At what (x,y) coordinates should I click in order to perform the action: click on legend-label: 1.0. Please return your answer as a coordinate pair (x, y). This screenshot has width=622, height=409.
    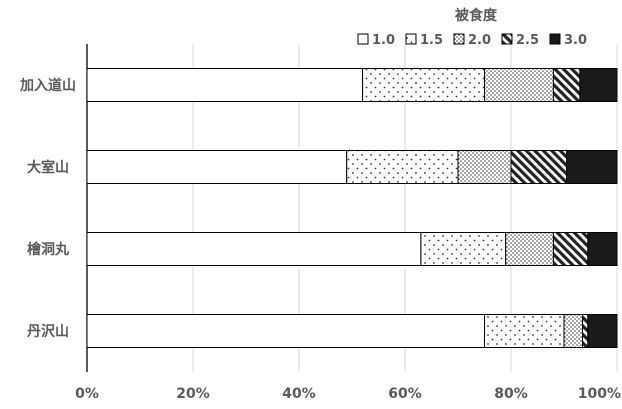
    Looking at the image, I should click on (383, 40).